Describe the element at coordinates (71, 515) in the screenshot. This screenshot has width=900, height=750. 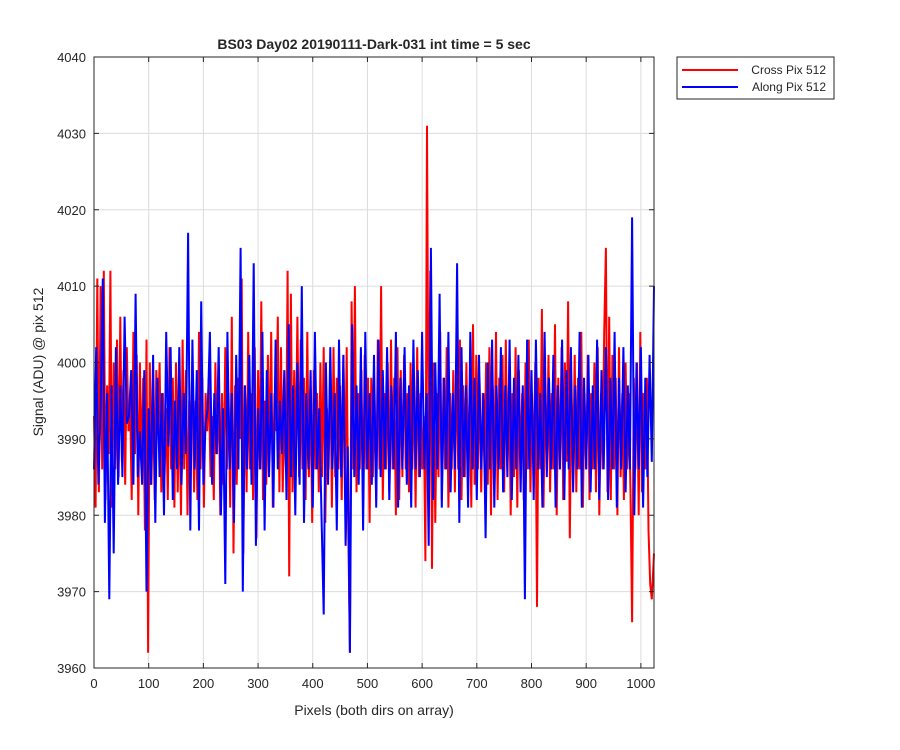
I see `y-tick-label-3980: 3980` at that location.